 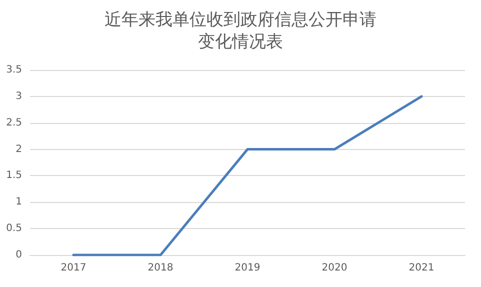 I want to click on x-tick-label: 2018, so click(x=161, y=268).